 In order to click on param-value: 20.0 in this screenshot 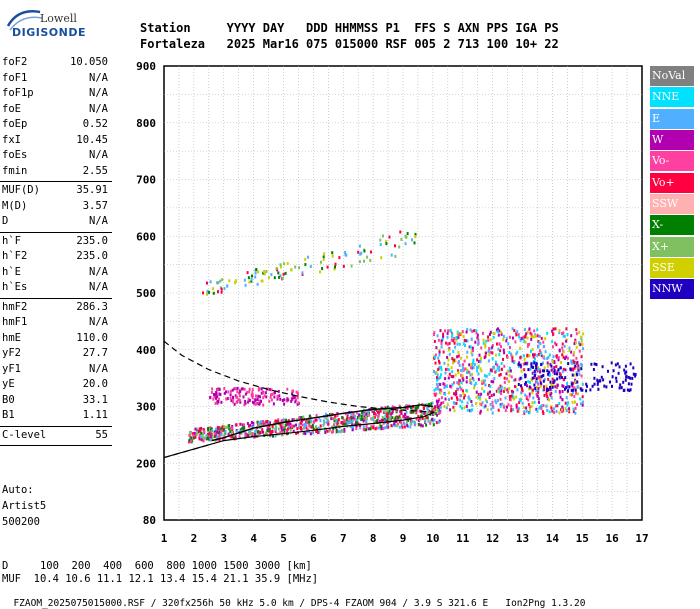, I will do `click(95, 384)`.